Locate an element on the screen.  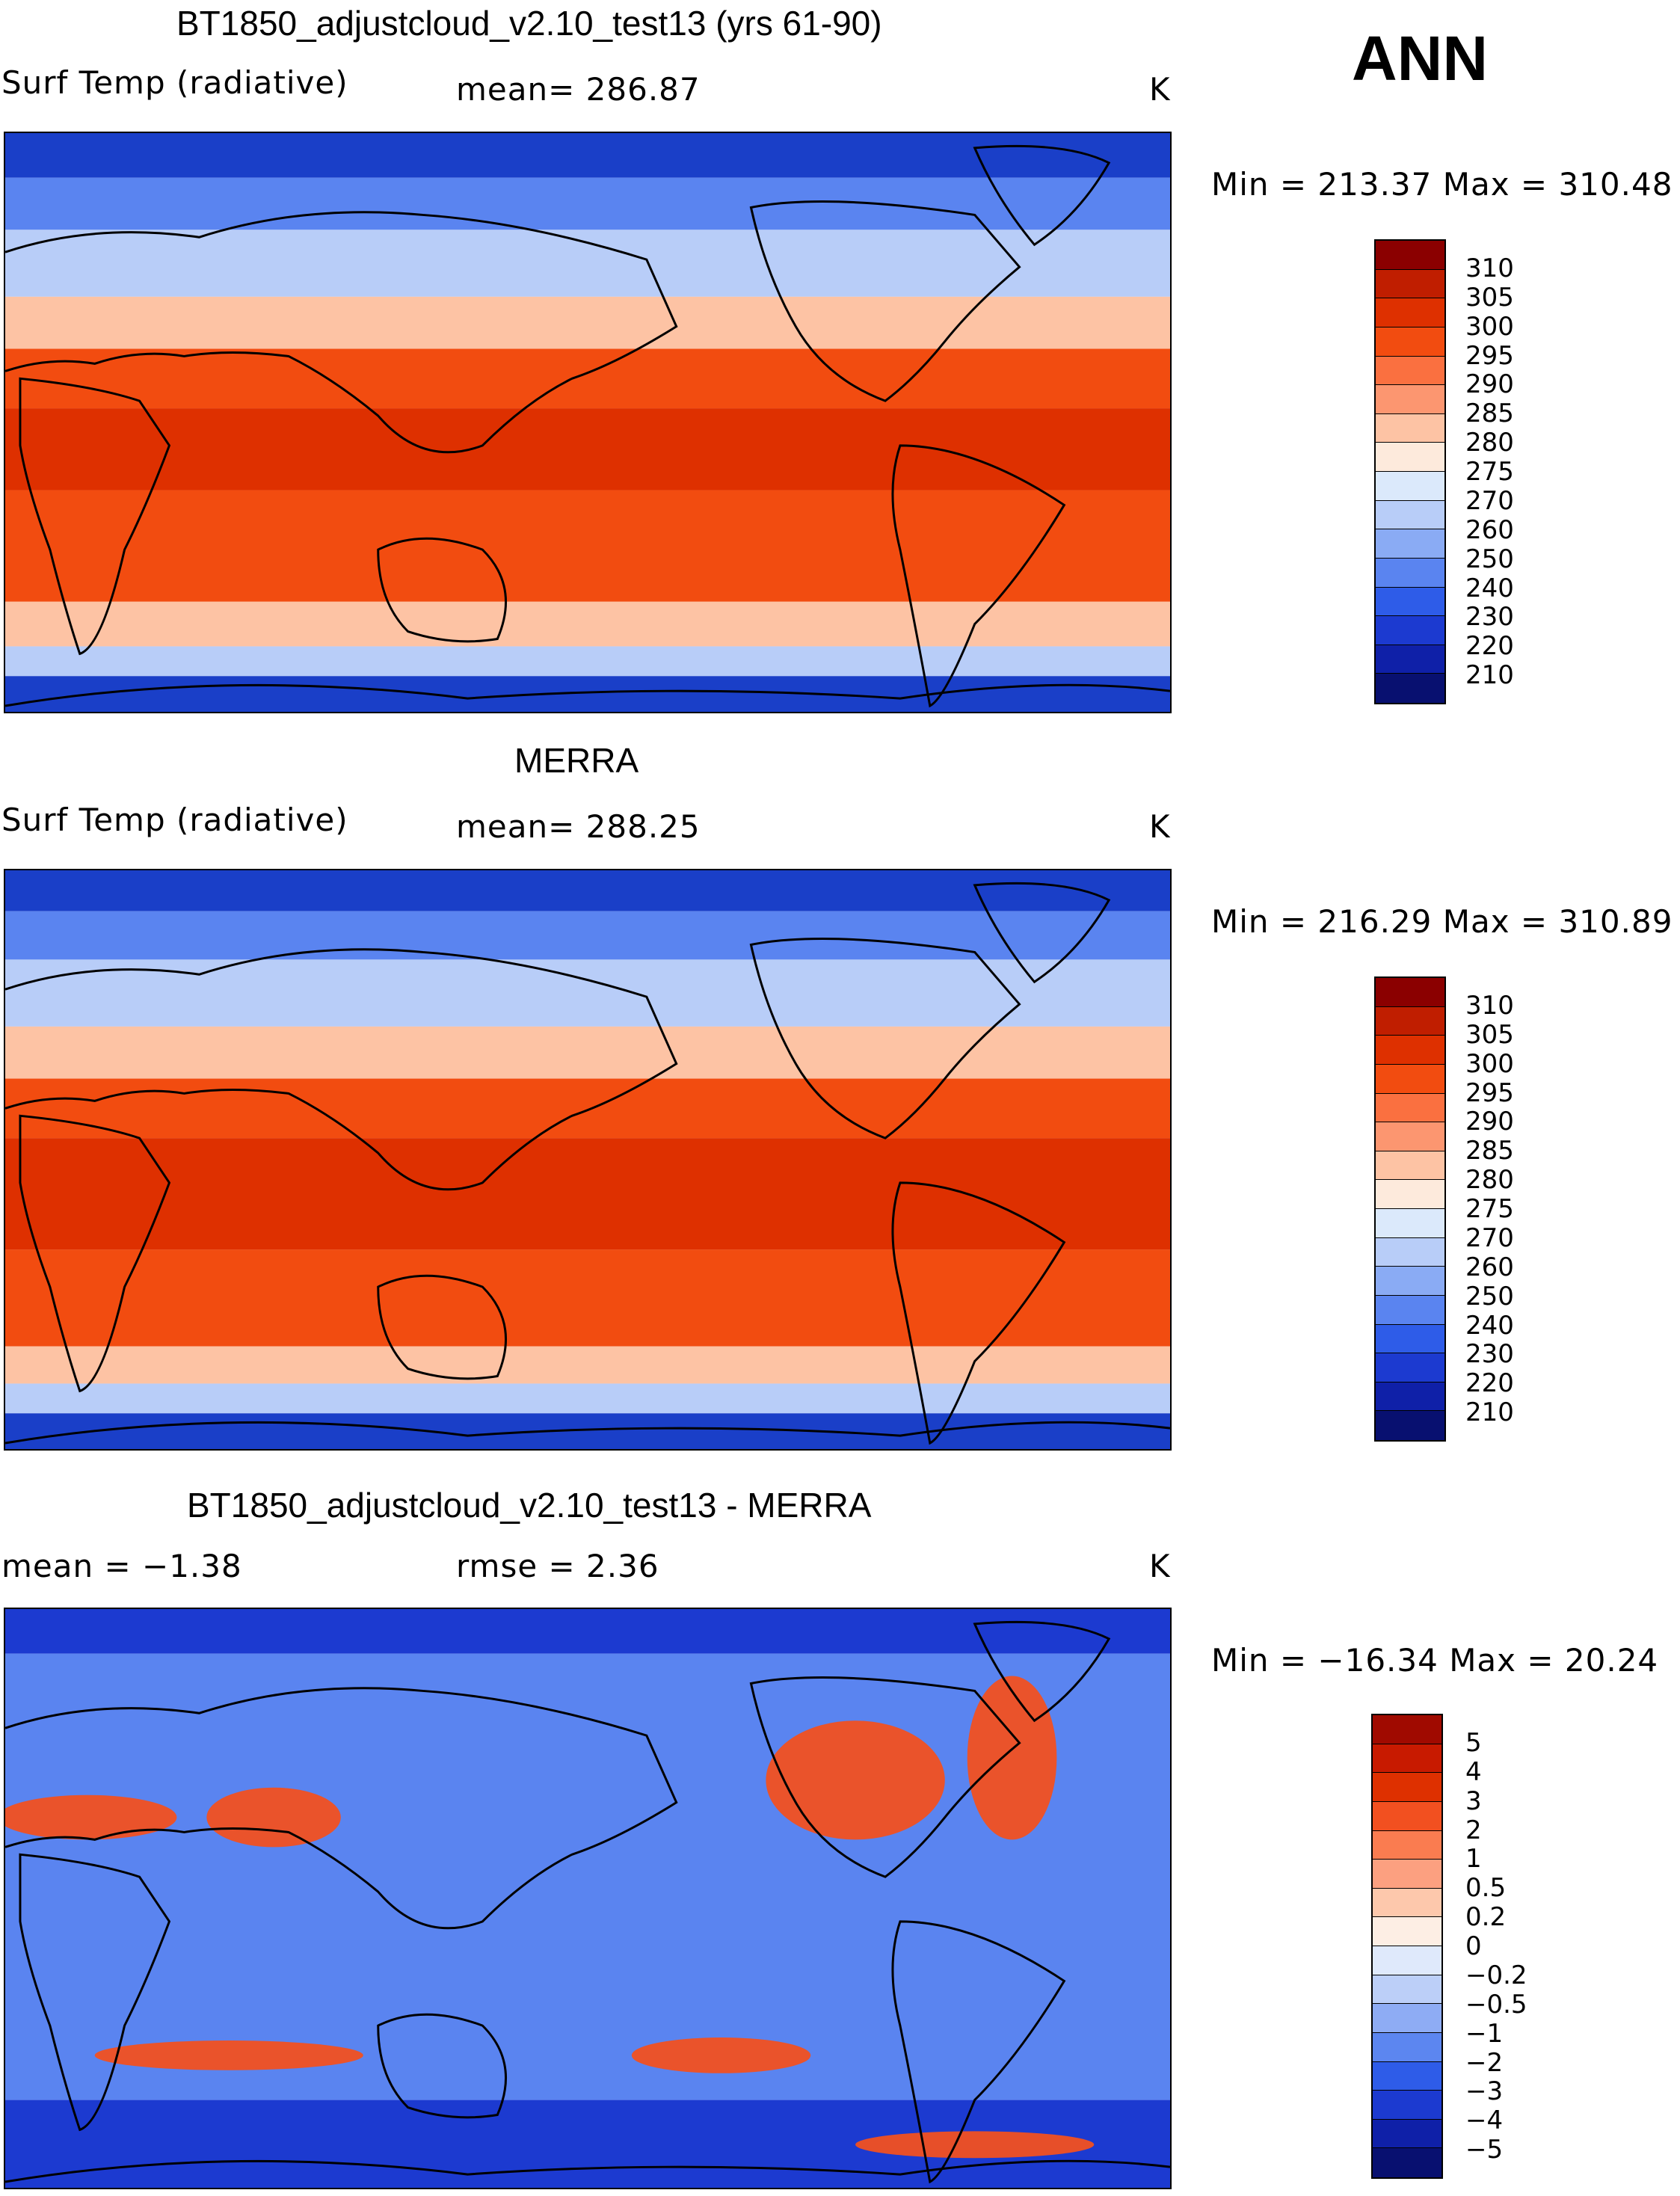
positive-diff-regions is located at coordinates (550, 1917).